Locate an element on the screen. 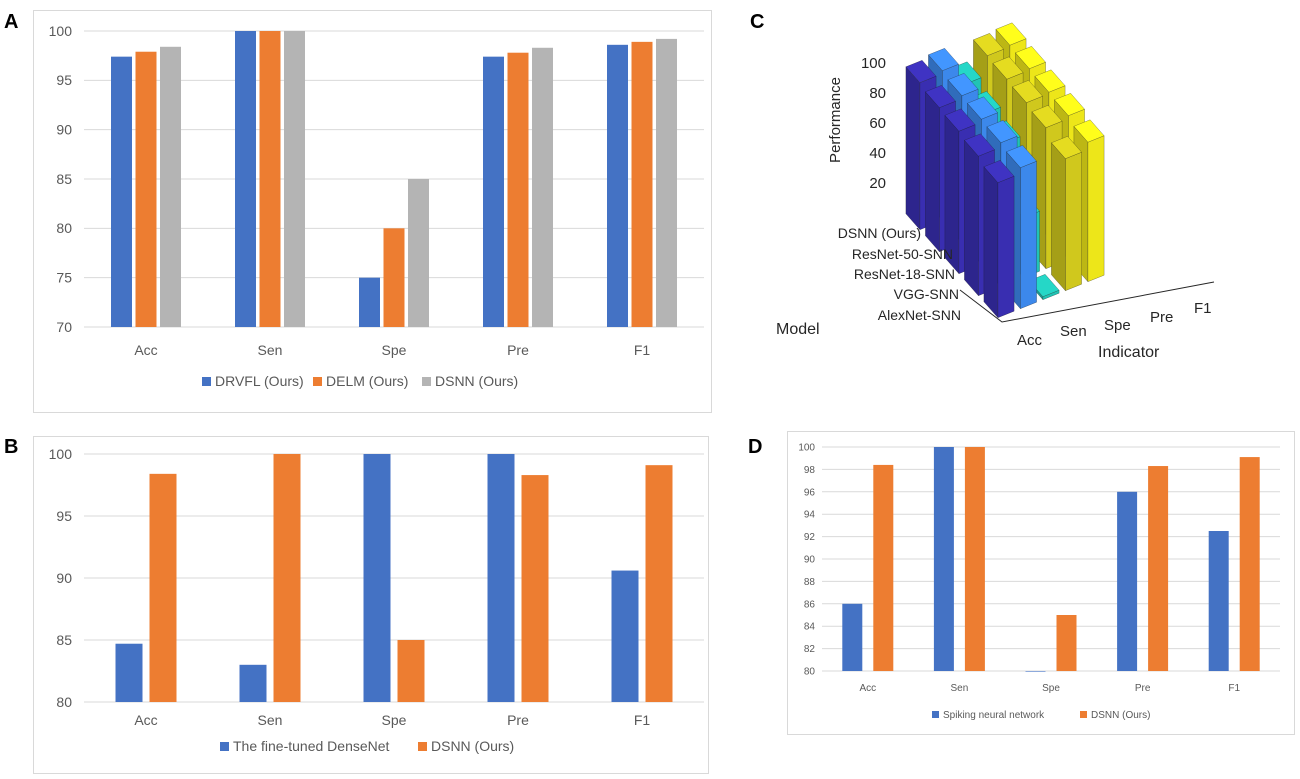  chart-c-indicator-label: F1 is located at coordinates (1203, 308).